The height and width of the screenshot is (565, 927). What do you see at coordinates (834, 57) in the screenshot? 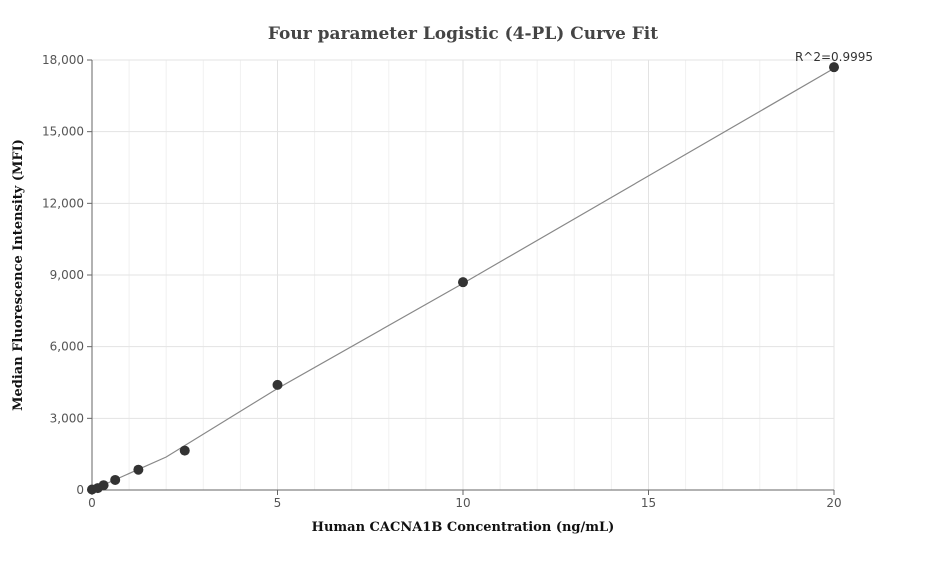
I see `r-squared-annotation: R^2=0.9995` at bounding box center [834, 57].